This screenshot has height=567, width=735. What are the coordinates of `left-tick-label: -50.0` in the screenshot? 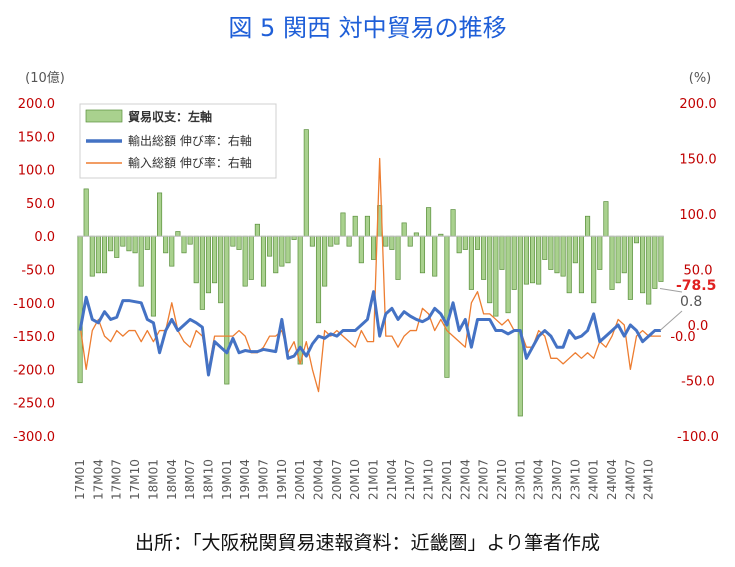 It's located at (38, 271).